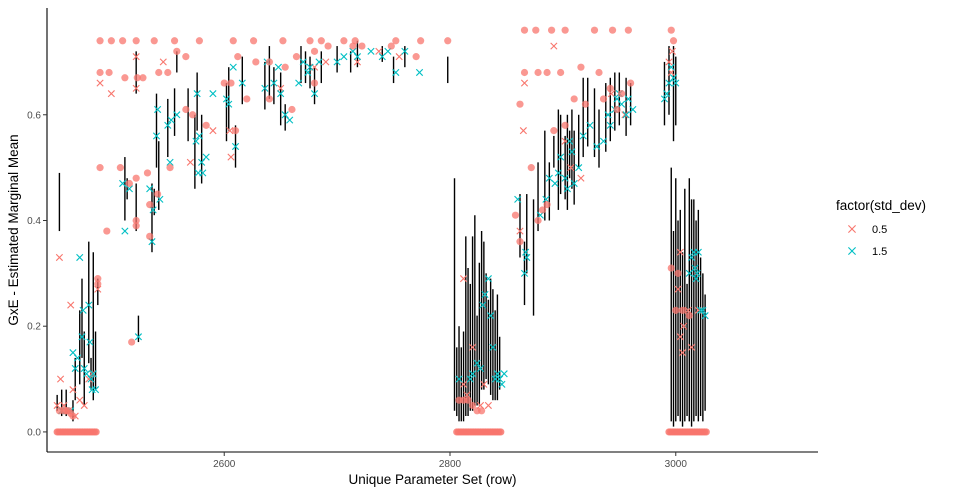  I want to click on legend-key-1.5, so click(852, 251).